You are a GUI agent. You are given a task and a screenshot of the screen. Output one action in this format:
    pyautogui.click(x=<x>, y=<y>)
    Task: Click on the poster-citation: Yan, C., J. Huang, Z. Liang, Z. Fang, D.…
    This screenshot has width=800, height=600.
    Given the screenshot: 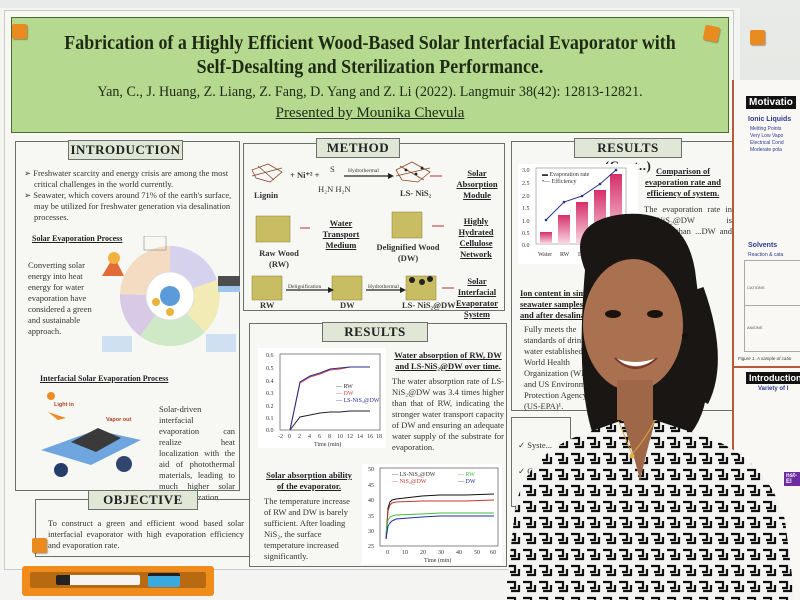 What is the action you would take?
    pyautogui.click(x=370, y=92)
    